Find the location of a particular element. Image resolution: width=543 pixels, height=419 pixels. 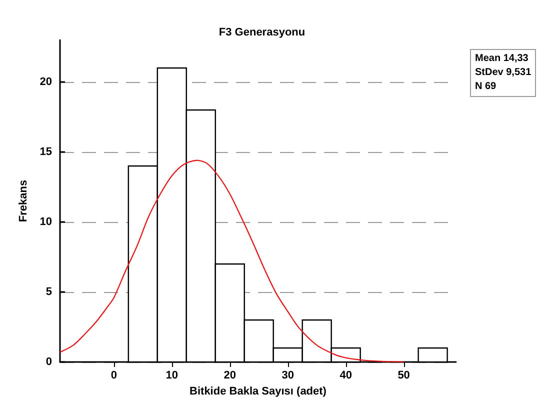

text: StDev 9,531 is located at coordinates (503, 73).